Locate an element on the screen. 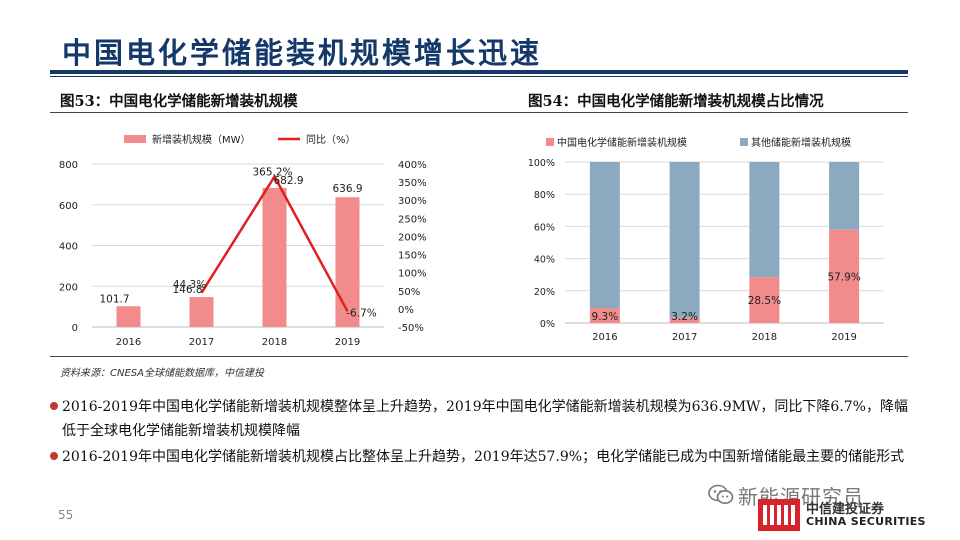  wechat-icon is located at coordinates (721, 494).